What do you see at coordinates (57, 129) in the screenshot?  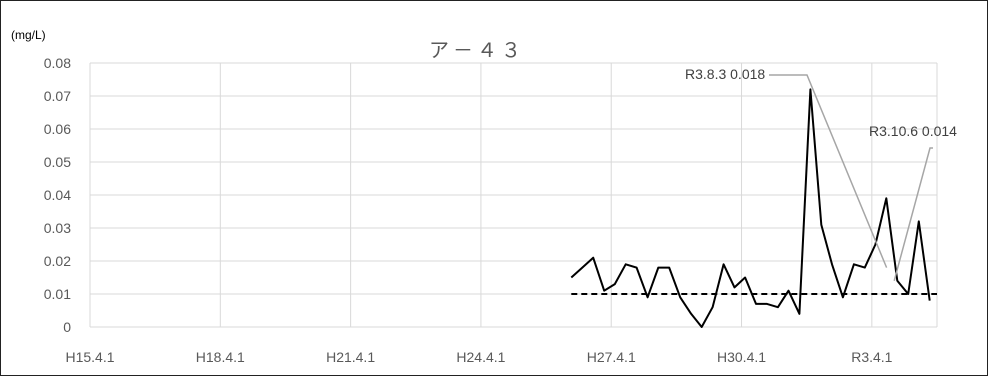 I see `y-tick-label: 0.06` at bounding box center [57, 129].